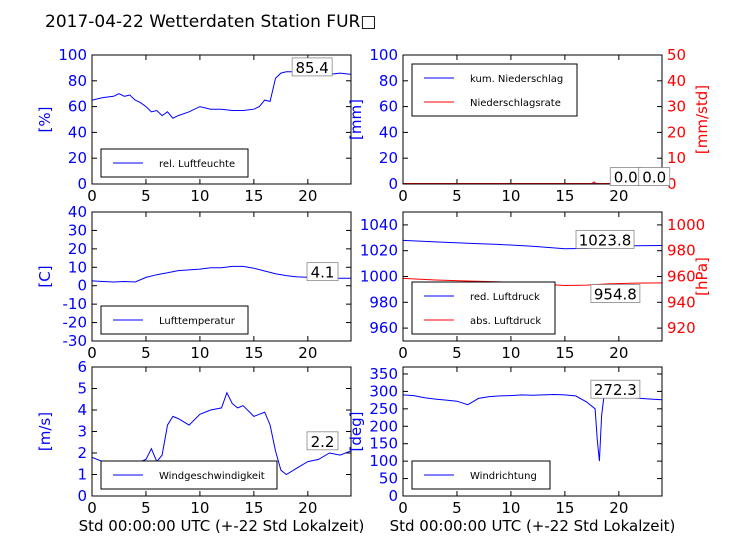 Image resolution: width=736 pixels, height=552 pixels. Describe the element at coordinates (681, 251) in the screenshot. I see `y2-tick-label: 980` at that location.